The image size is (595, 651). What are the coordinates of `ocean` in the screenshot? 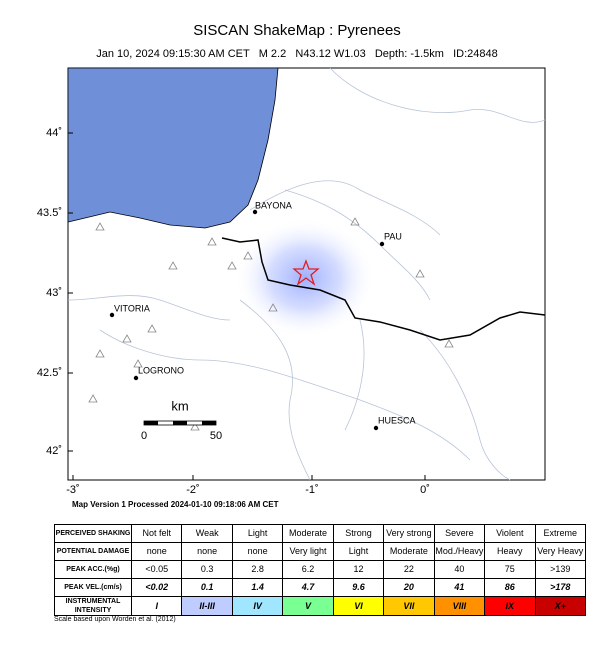 It's located at (173, 148).